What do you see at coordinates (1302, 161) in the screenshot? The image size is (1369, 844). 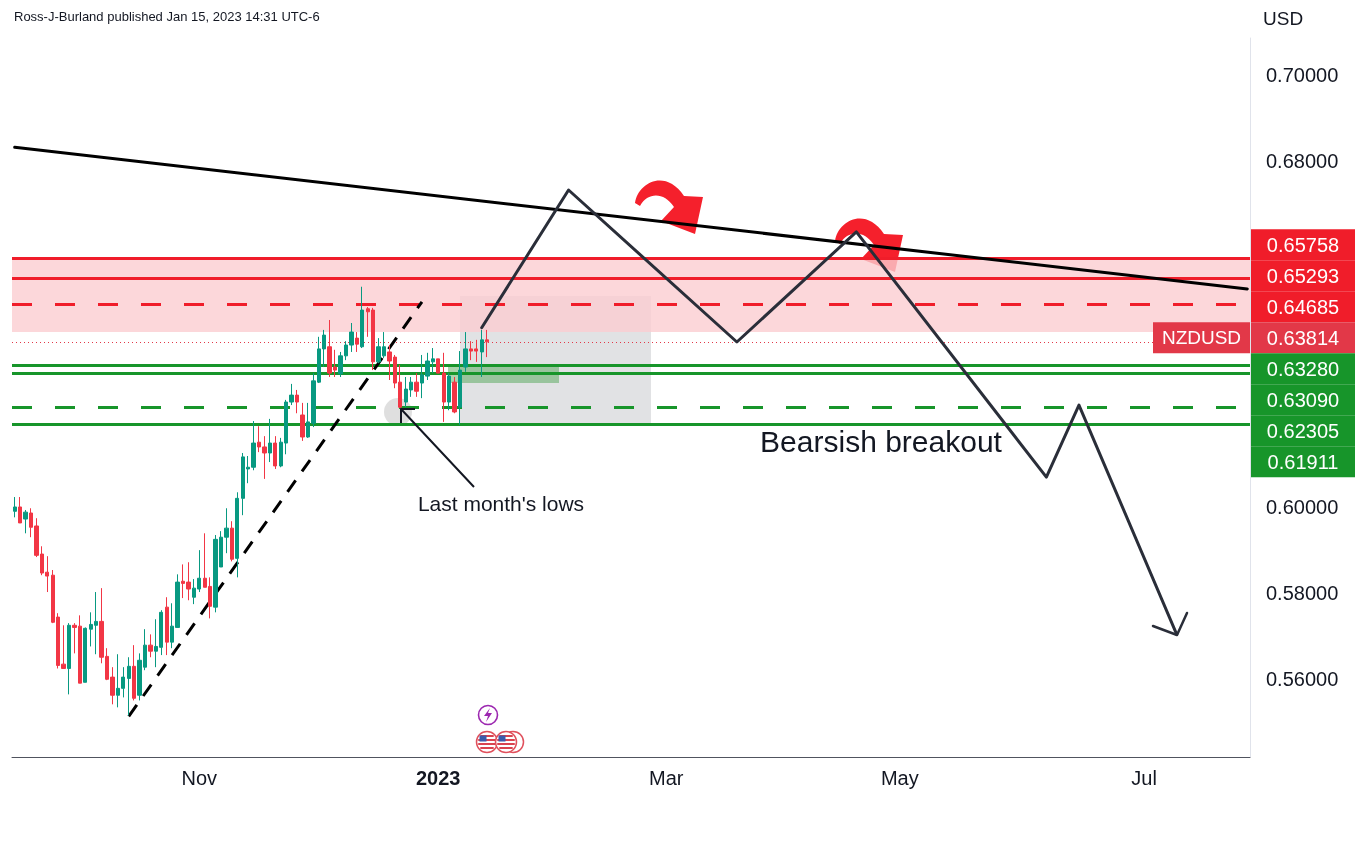 I see `y-tick-label: 0.68000` at bounding box center [1302, 161].